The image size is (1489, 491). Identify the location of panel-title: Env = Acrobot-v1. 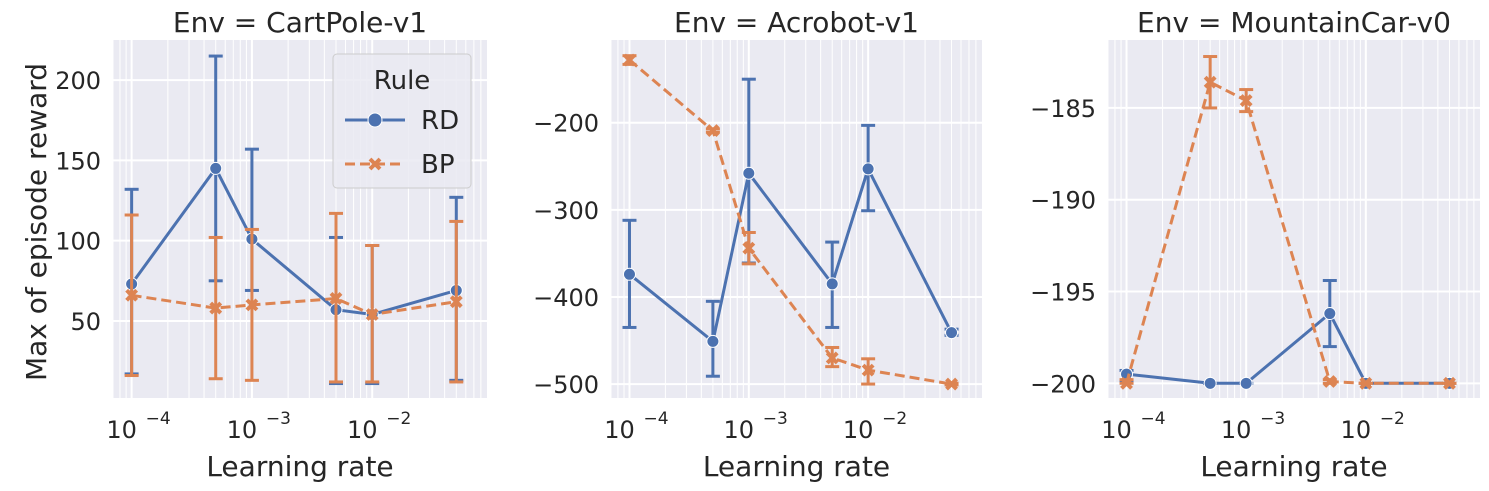
(796, 22).